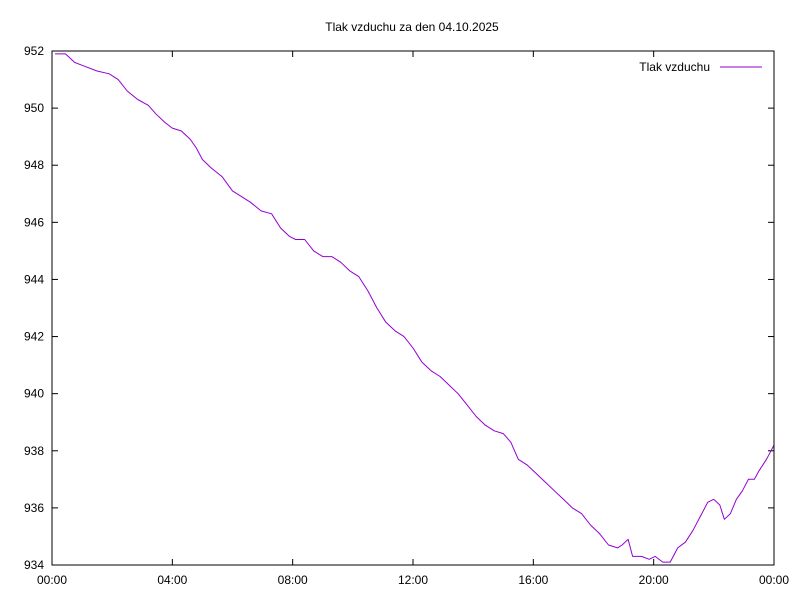  What do you see at coordinates (674, 67) in the screenshot?
I see `legend-label: Tlak vzduchu` at bounding box center [674, 67].